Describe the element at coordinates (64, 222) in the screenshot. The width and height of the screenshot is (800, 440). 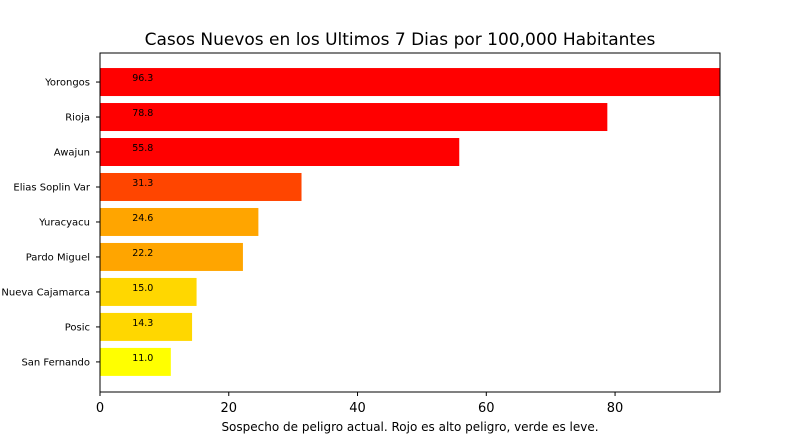
I see `y-tick-label: Yuracyacu` at that location.